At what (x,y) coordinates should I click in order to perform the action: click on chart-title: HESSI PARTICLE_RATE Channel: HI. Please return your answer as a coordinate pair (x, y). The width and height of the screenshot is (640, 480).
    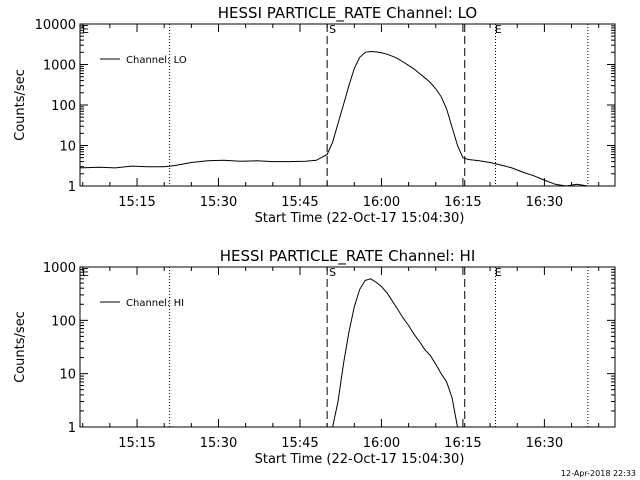
    Looking at the image, I should click on (348, 256).